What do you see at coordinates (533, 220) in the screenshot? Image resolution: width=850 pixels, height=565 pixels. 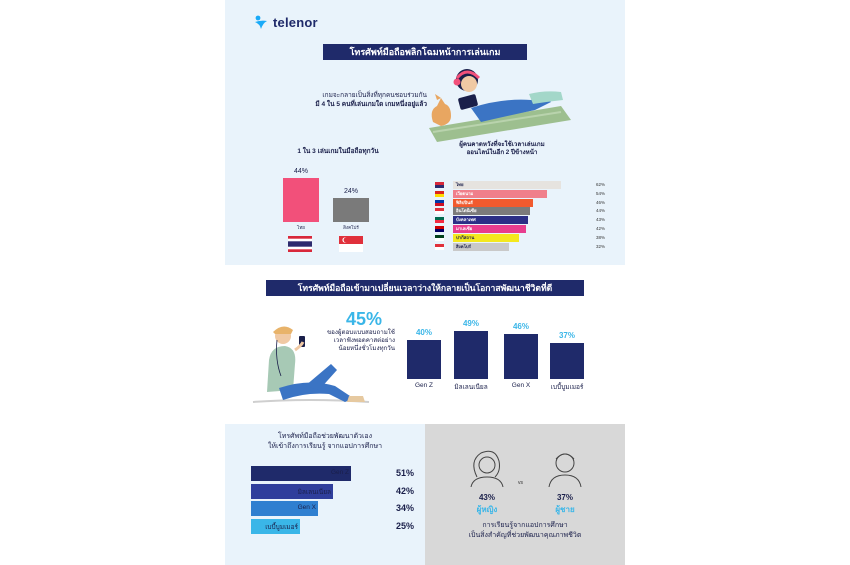 I see `future-gaming-row: บังคลาเทศ 43%` at bounding box center [533, 220].